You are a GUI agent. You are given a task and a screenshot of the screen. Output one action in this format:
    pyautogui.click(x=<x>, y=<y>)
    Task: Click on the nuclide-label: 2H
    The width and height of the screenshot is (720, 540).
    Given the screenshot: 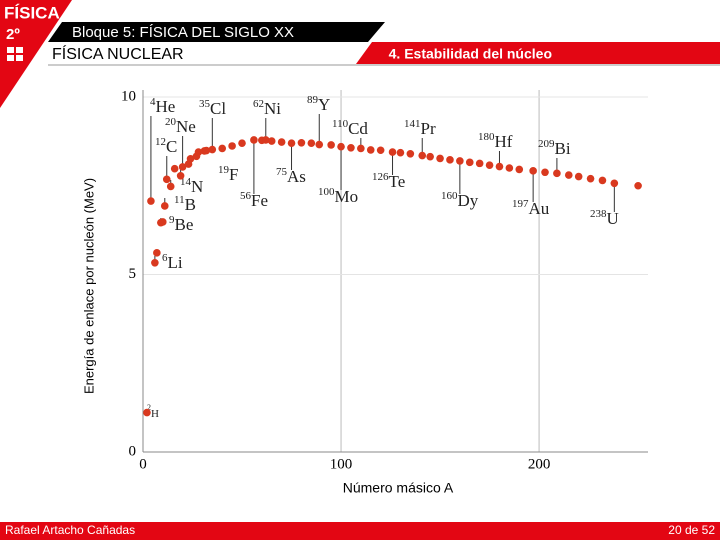 What is the action you would take?
    pyautogui.click(x=153, y=411)
    